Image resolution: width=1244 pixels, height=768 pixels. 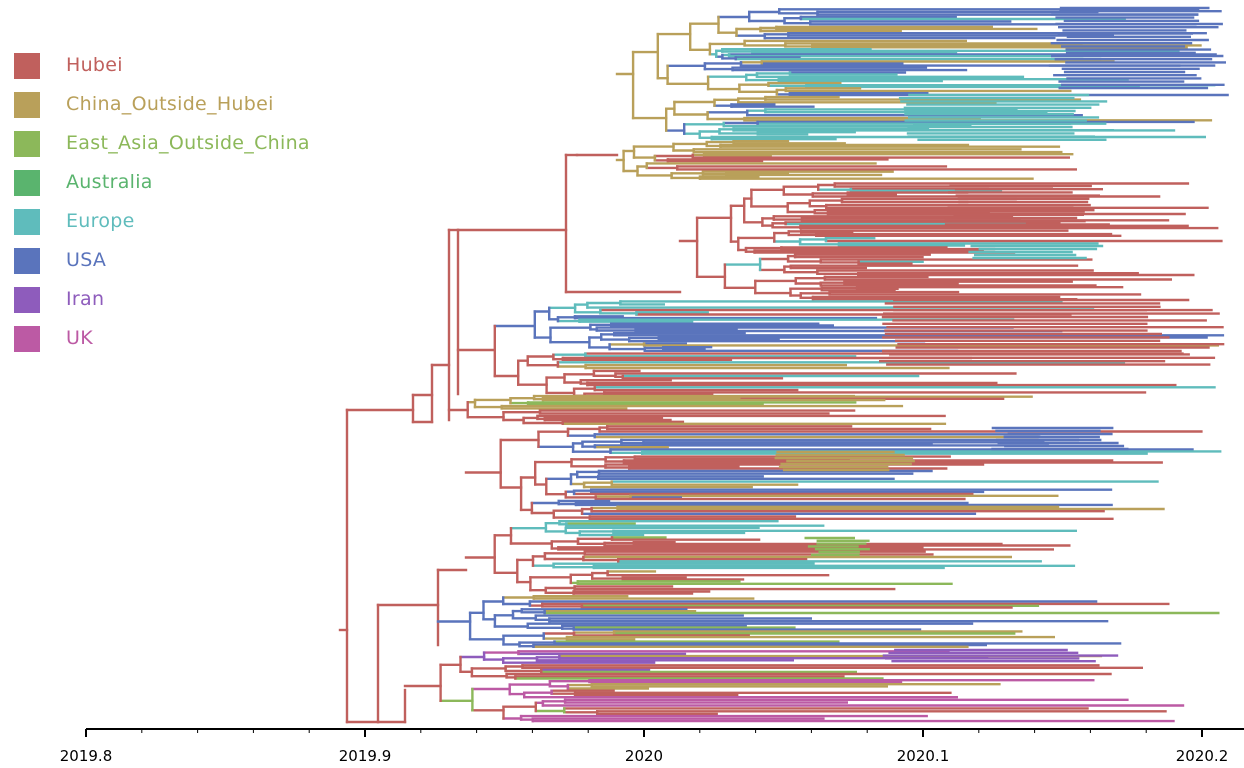 What do you see at coordinates (170, 104) in the screenshot?
I see `legend-label: China_Outside_Hubei` at bounding box center [170, 104].